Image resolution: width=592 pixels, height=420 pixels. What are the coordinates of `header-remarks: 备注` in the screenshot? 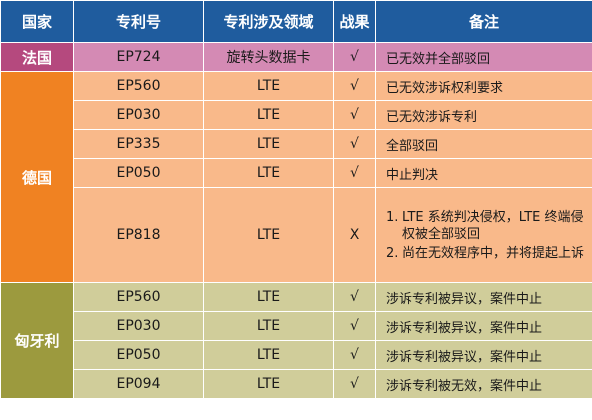 It's located at (483, 21).